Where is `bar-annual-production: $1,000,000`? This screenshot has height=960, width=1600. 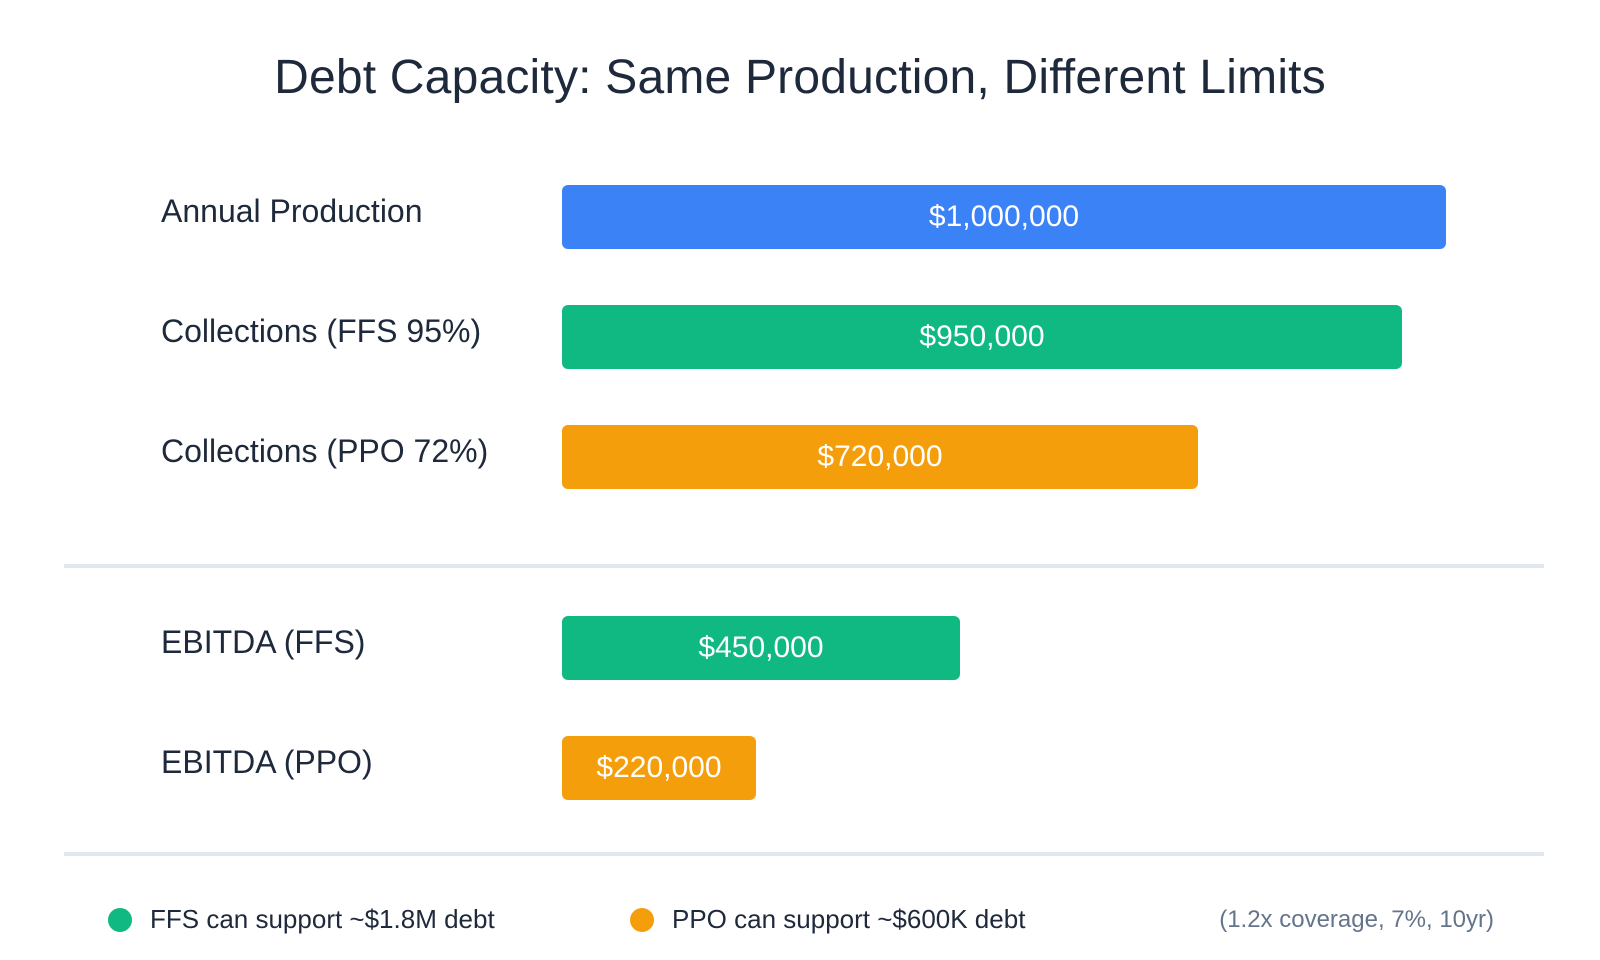
bar-annual-production: $1,000,000 is located at coordinates (1004, 217).